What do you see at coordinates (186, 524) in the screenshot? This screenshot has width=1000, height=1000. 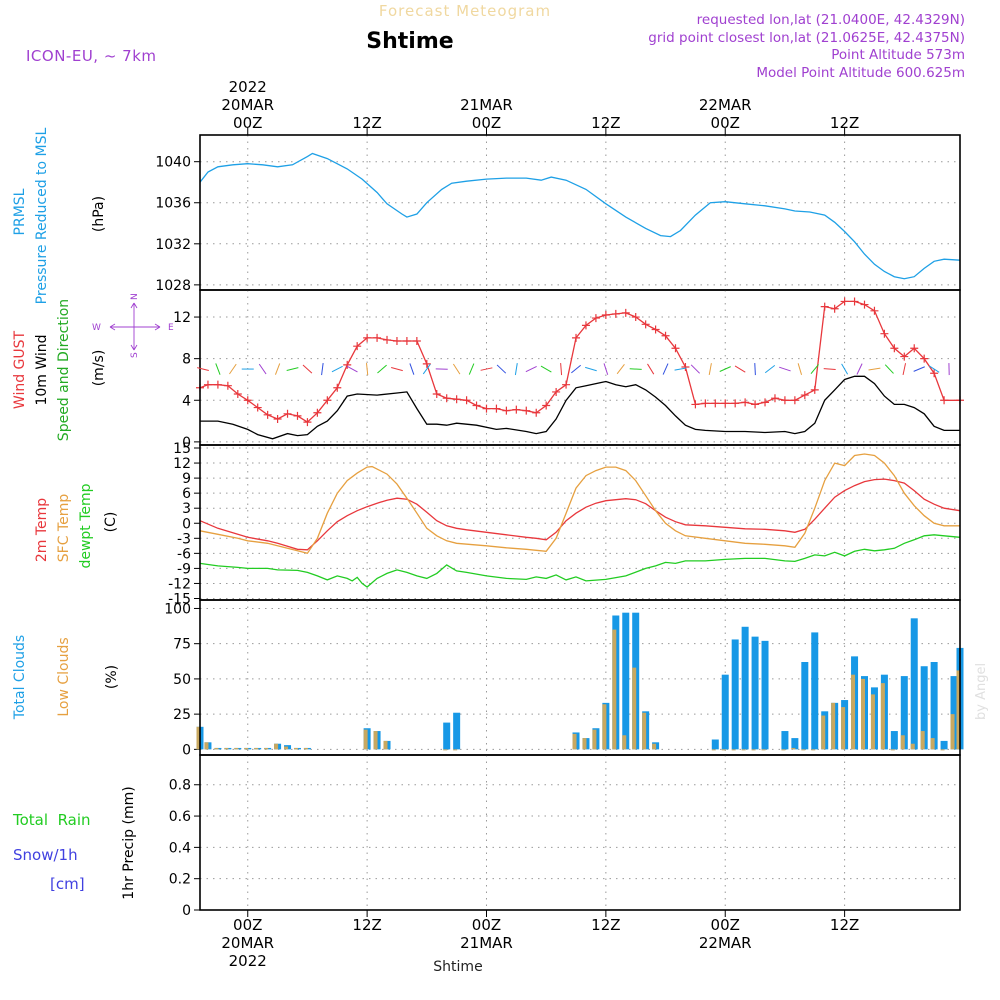 I see `temperature-ytick-label: 0` at bounding box center [186, 524].